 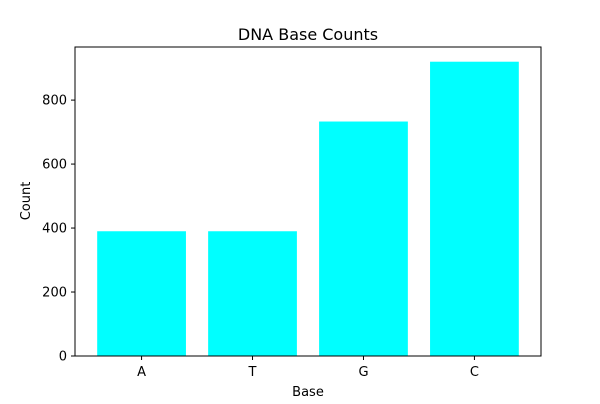 What do you see at coordinates (141, 293) in the screenshot?
I see `bar-A` at bounding box center [141, 293].